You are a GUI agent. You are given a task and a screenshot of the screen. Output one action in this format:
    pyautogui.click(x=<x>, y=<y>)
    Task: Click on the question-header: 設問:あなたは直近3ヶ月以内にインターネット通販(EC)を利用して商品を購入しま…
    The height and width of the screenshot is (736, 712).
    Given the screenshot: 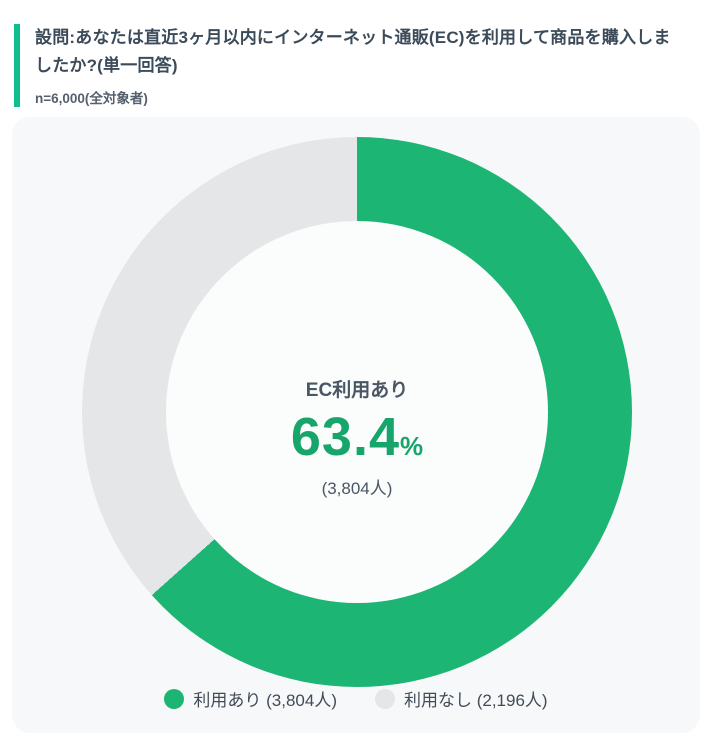 What is the action you would take?
    pyautogui.click(x=348, y=65)
    